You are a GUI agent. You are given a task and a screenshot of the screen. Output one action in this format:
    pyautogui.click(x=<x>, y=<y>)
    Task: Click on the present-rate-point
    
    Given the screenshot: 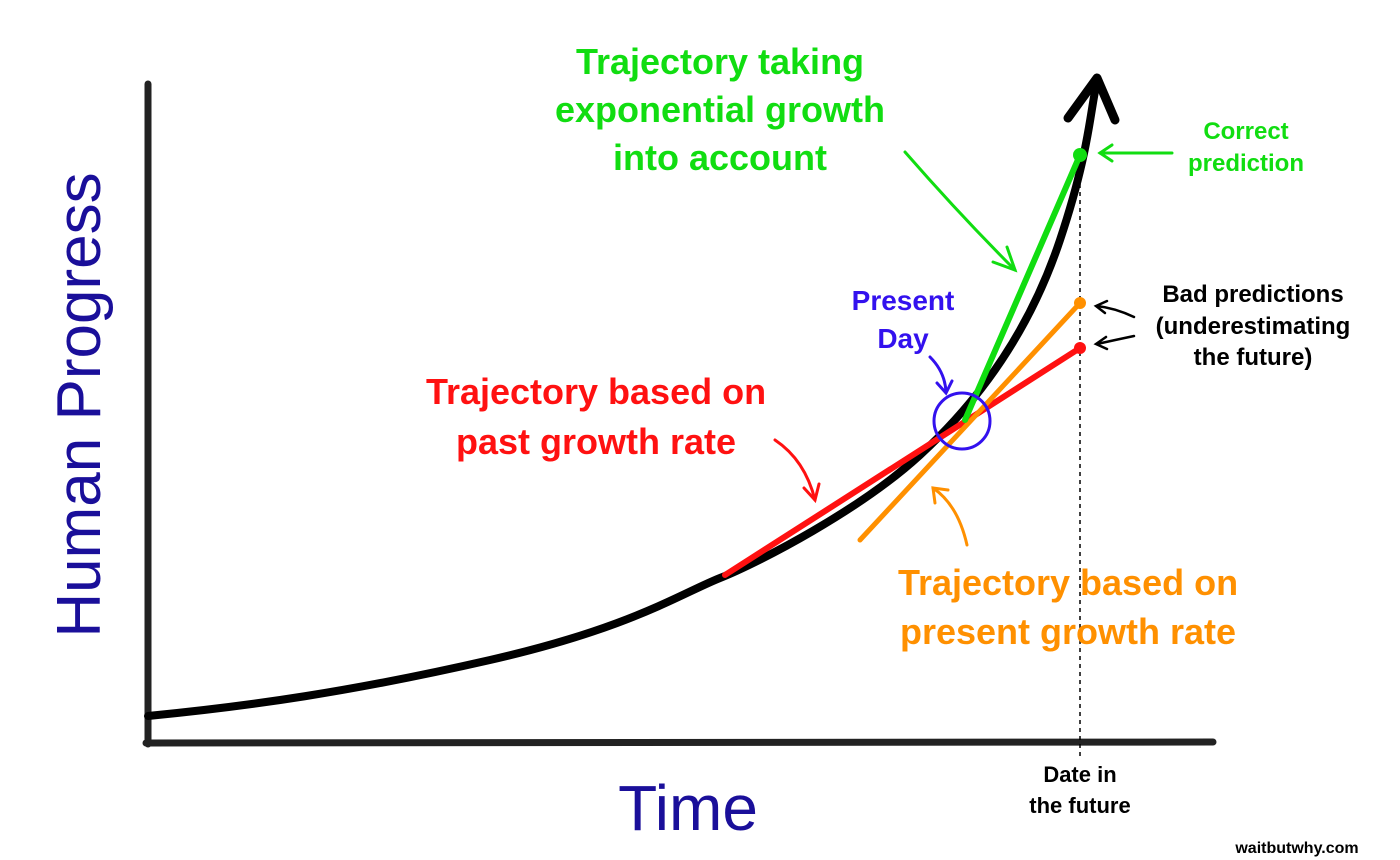 What is the action you would take?
    pyautogui.click(x=1080, y=303)
    